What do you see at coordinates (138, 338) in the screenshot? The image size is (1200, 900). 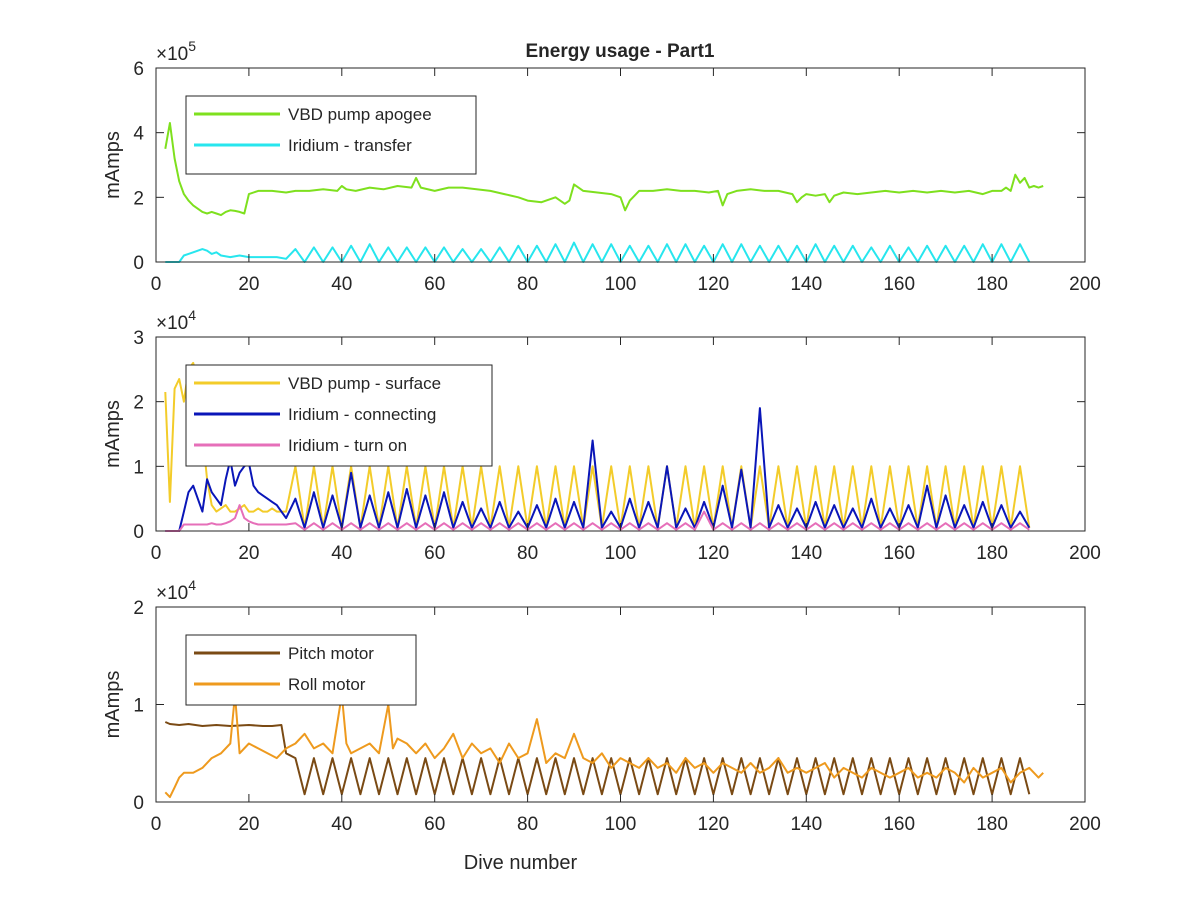 I see `y-tick-label: 3` at bounding box center [138, 338].